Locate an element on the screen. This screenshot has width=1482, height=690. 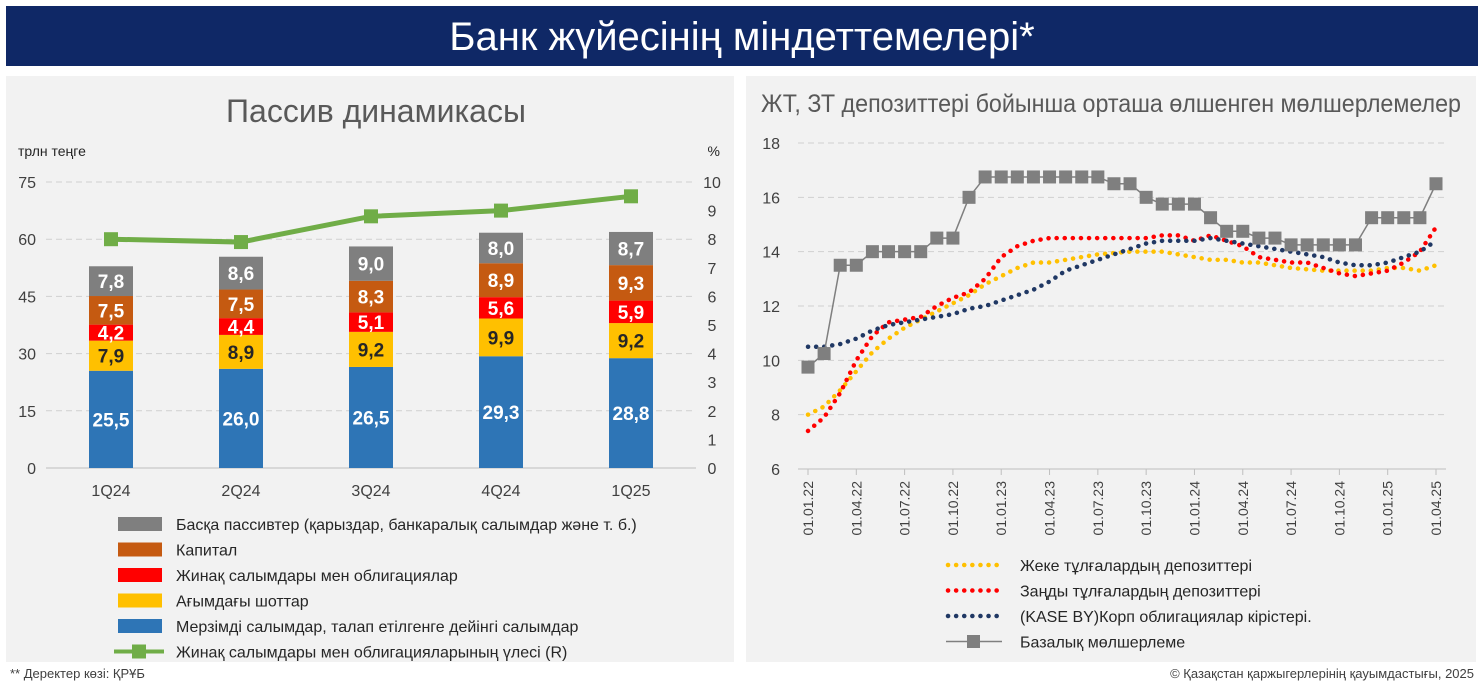
bar-data-label: 7,5 is located at coordinates (241, 305).